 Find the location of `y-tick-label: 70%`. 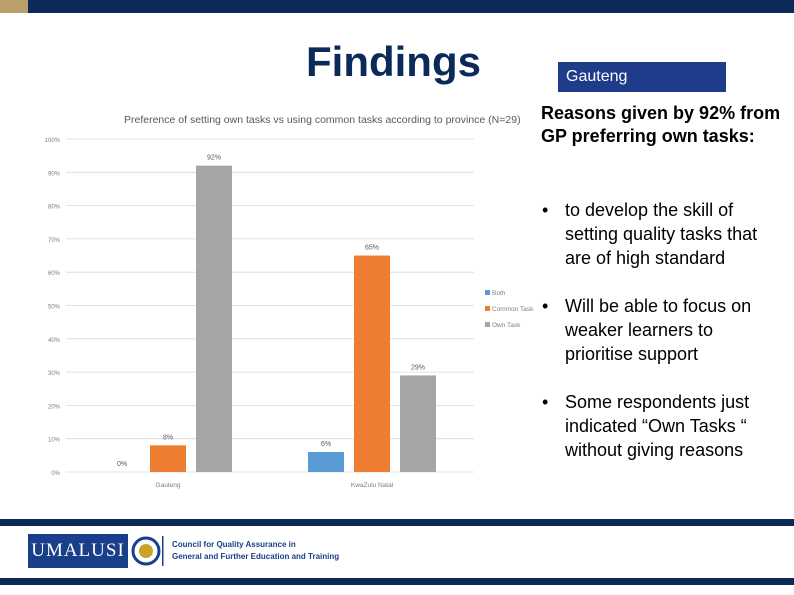

y-tick-label: 70% is located at coordinates (54, 241).